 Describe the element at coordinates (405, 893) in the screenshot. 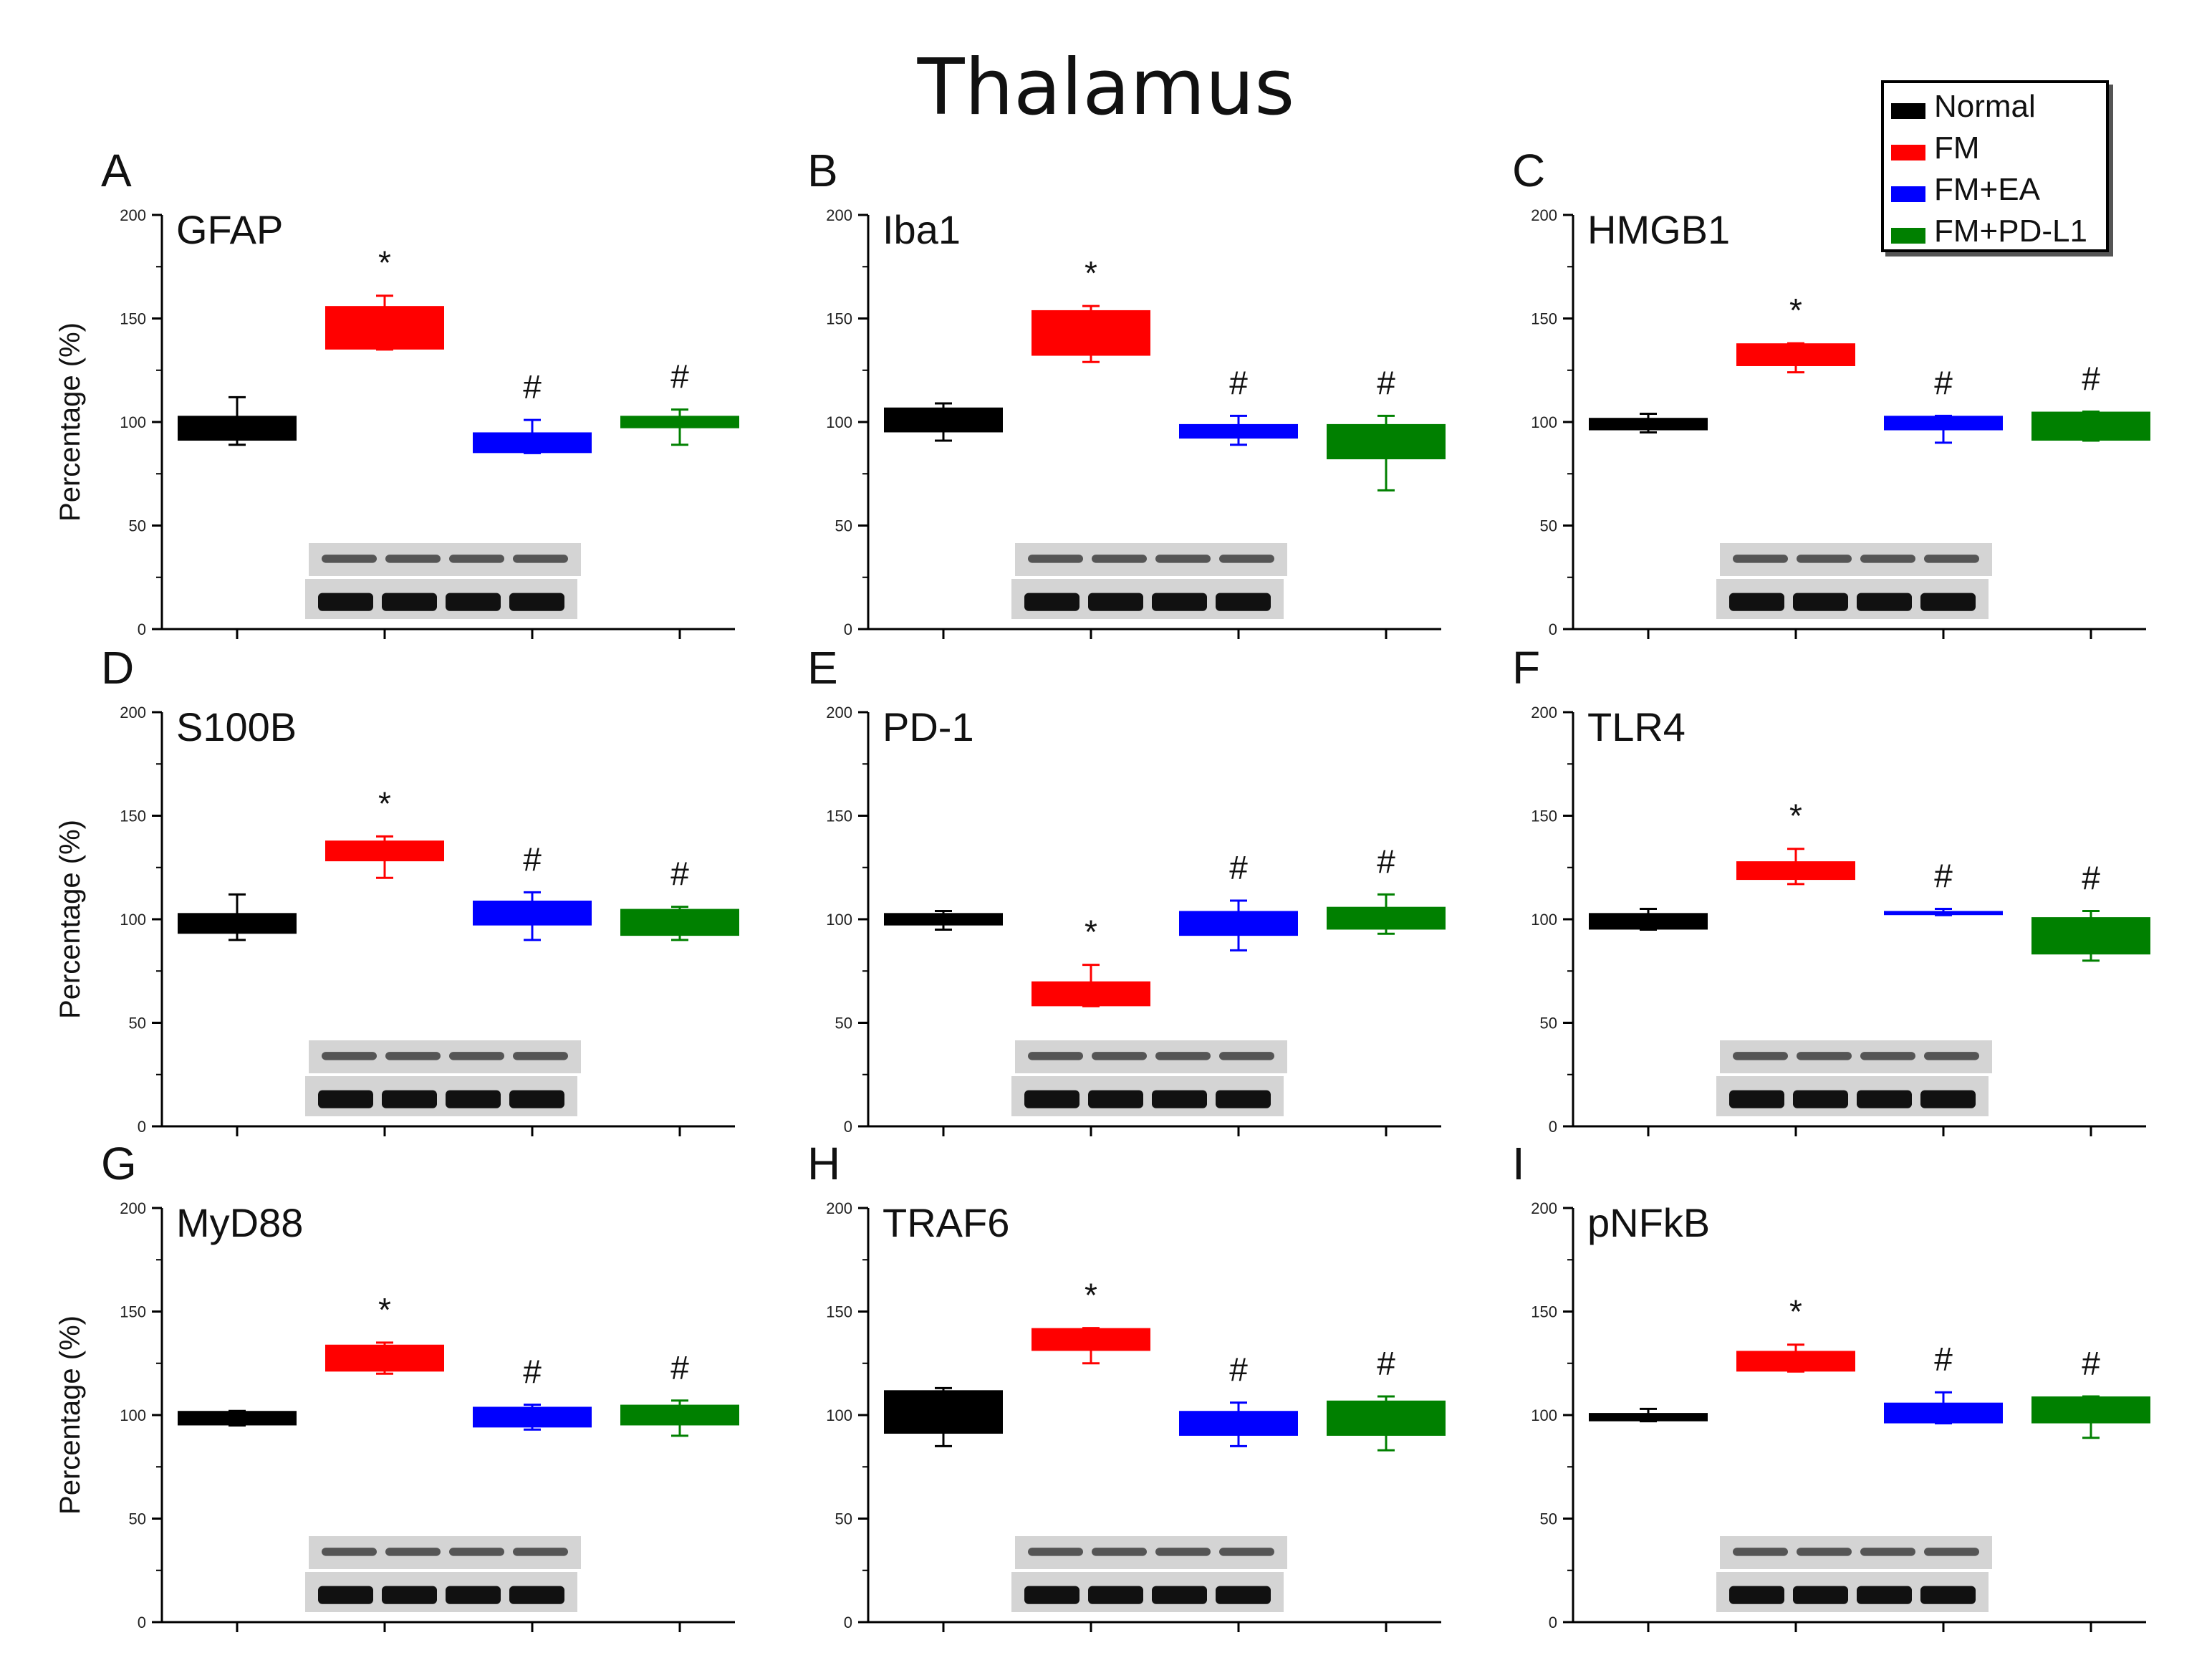

I see `panel-d: D 0 50 100 150 200 Percentage (%) S100B * # #` at that location.